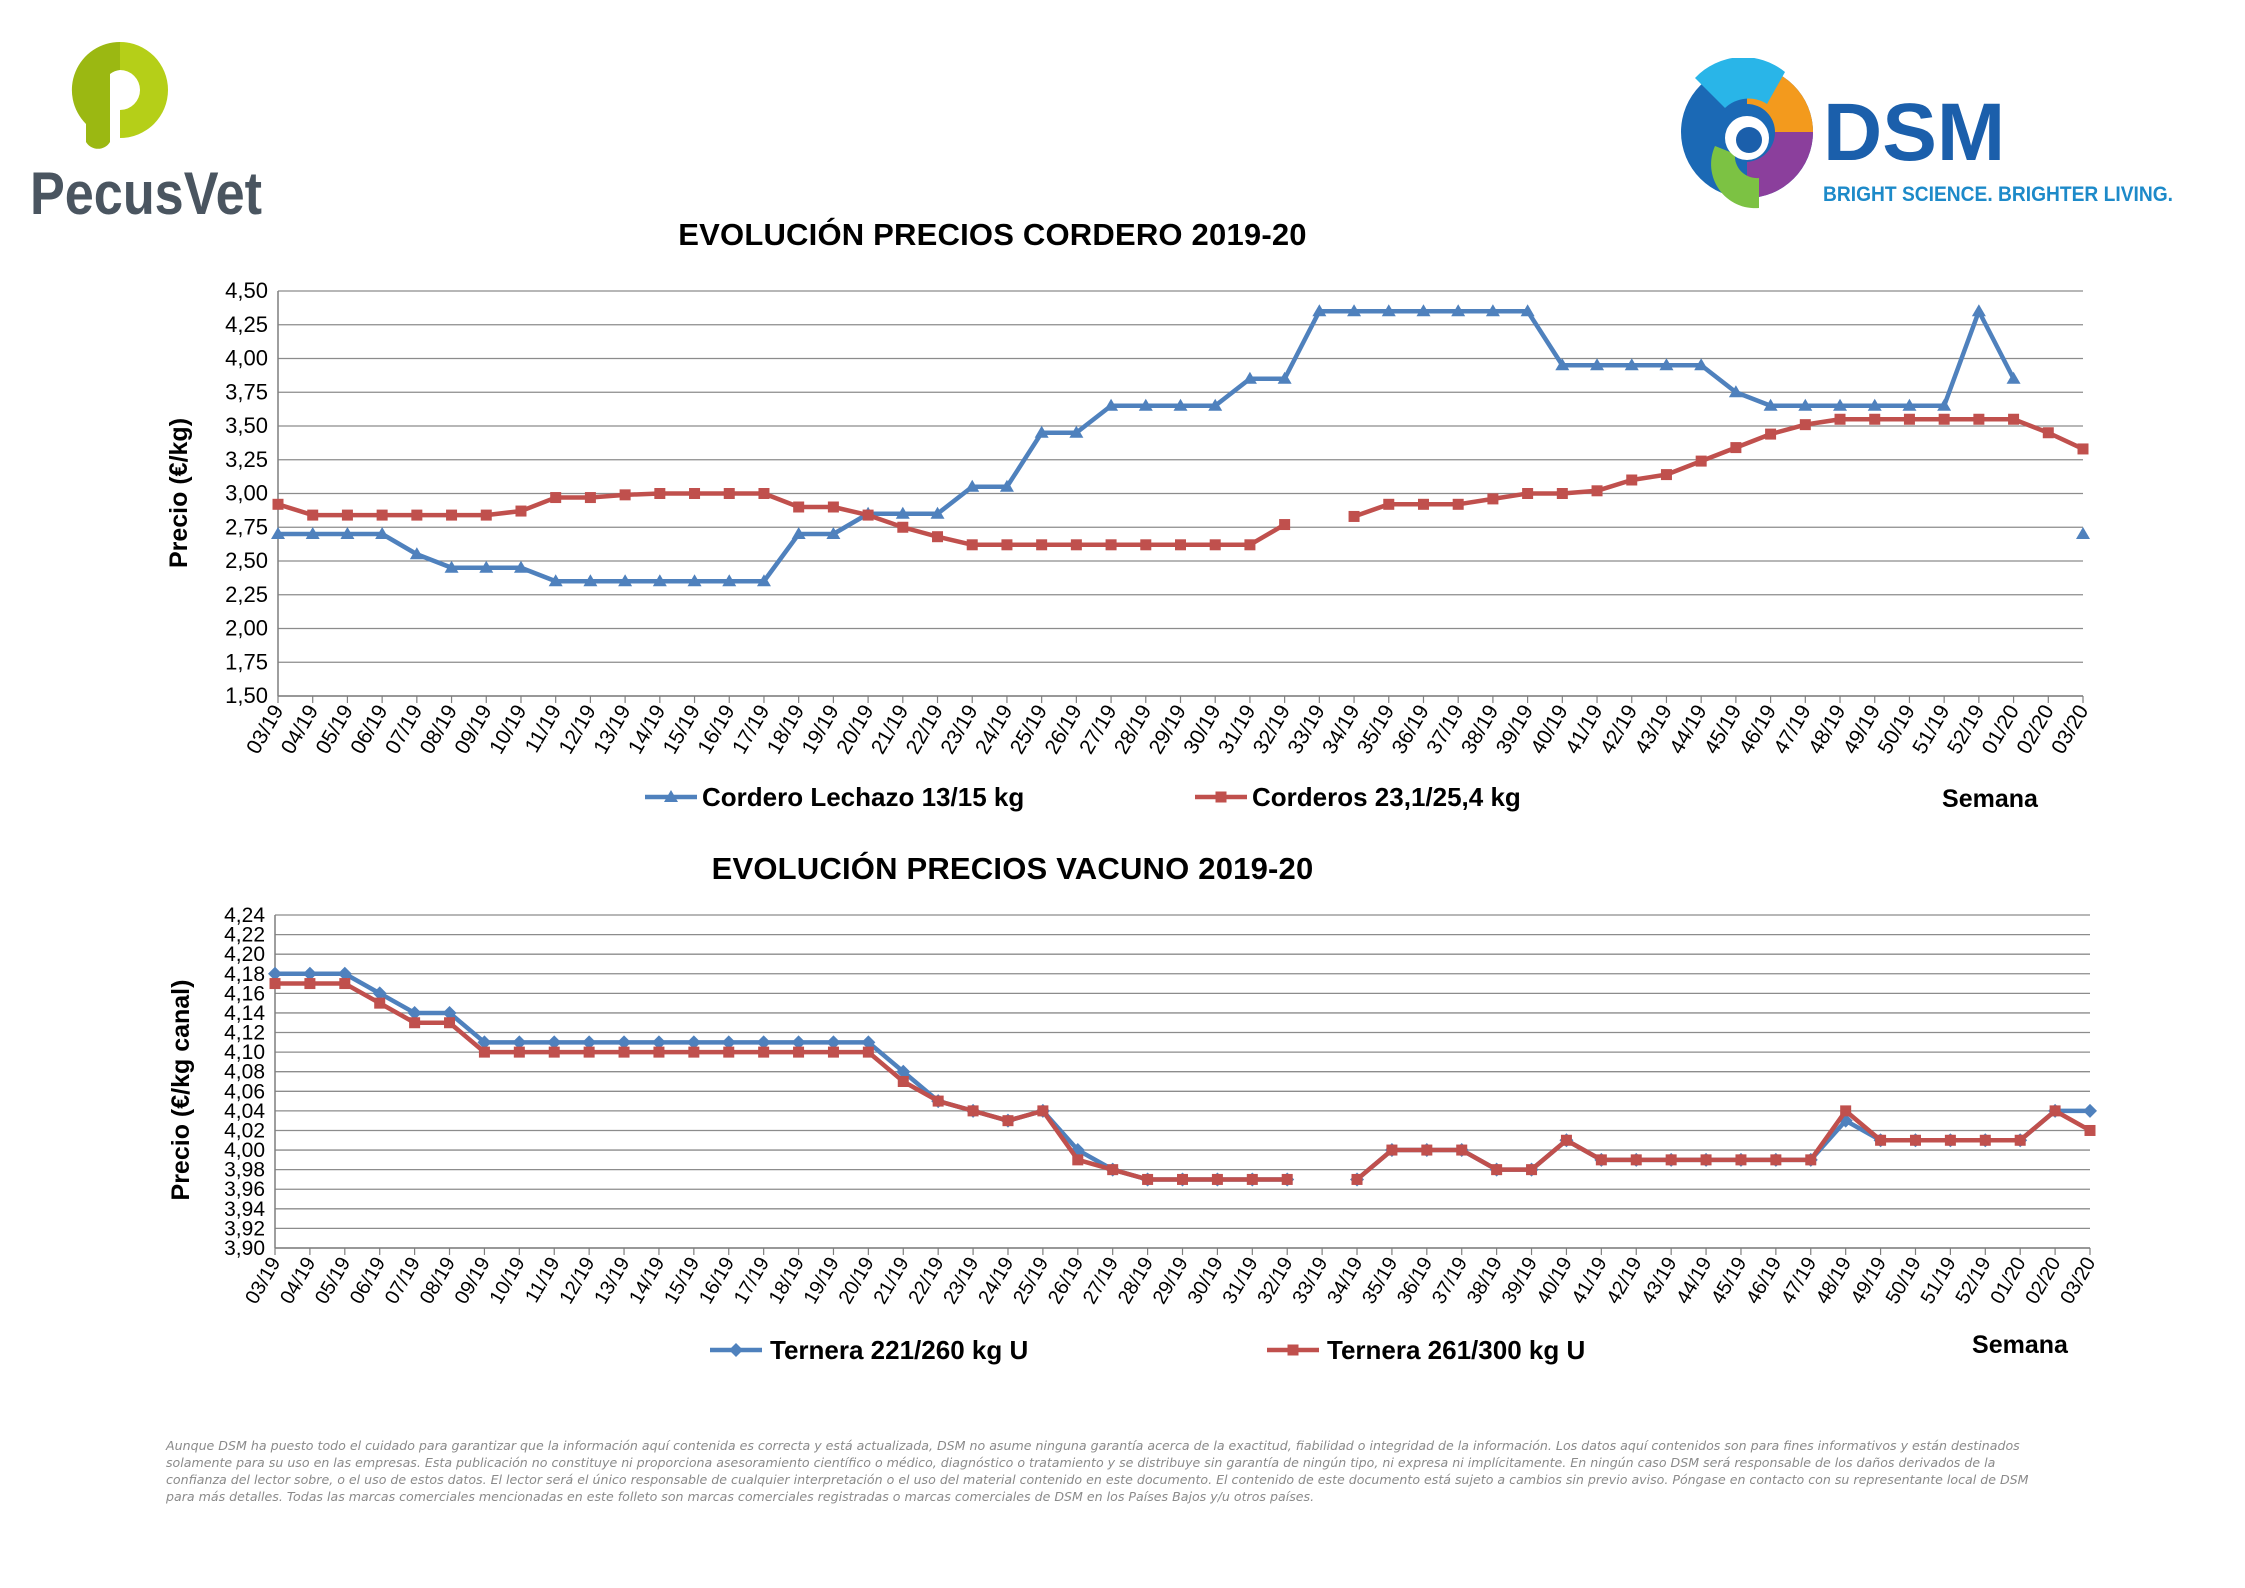 The width and height of the screenshot is (2245, 1588). Describe the element at coordinates (181, 1090) in the screenshot. I see `y-axis-title: Precio (€/kg canal)` at that location.